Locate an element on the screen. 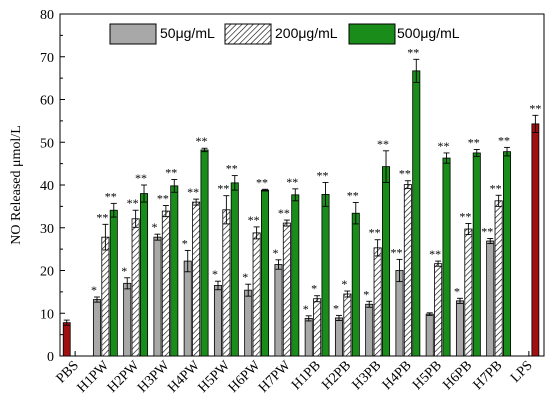 This screenshot has height=407, width=550. x-tick-label: H5PB is located at coordinates (427, 375).